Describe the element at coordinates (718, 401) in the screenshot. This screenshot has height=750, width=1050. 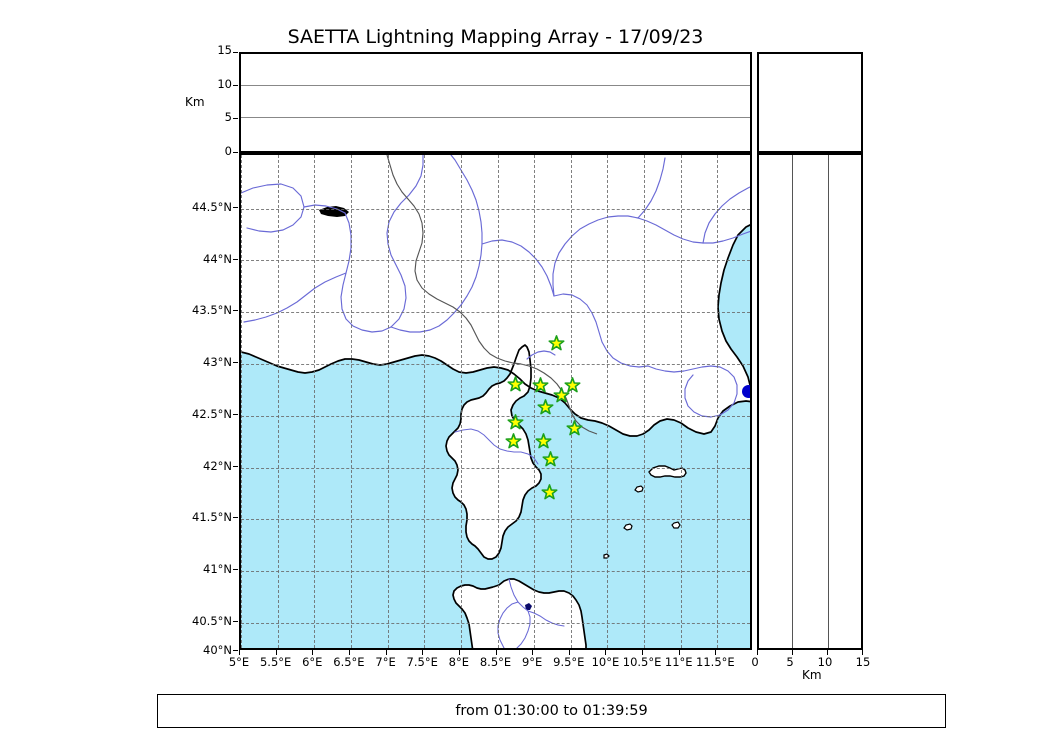
I see `gridline-lon-11.5` at that location.